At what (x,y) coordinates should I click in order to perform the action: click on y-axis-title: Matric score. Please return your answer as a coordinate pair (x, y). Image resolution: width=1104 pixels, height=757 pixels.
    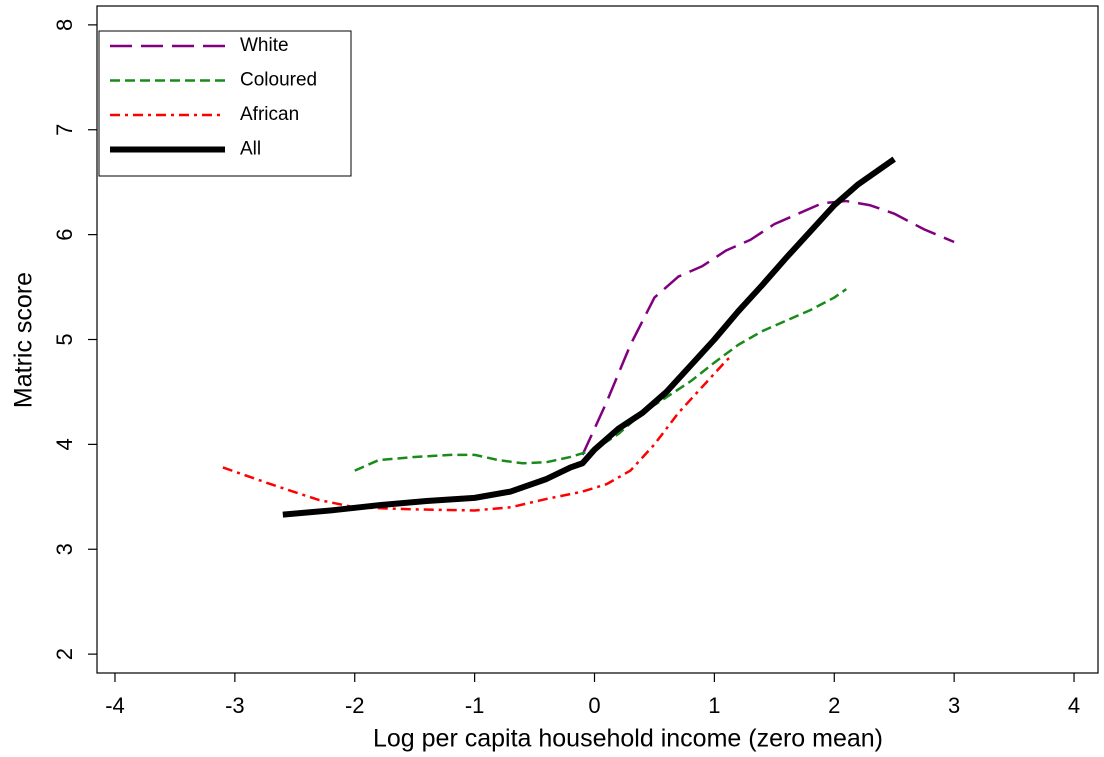
    Looking at the image, I should click on (24, 340).